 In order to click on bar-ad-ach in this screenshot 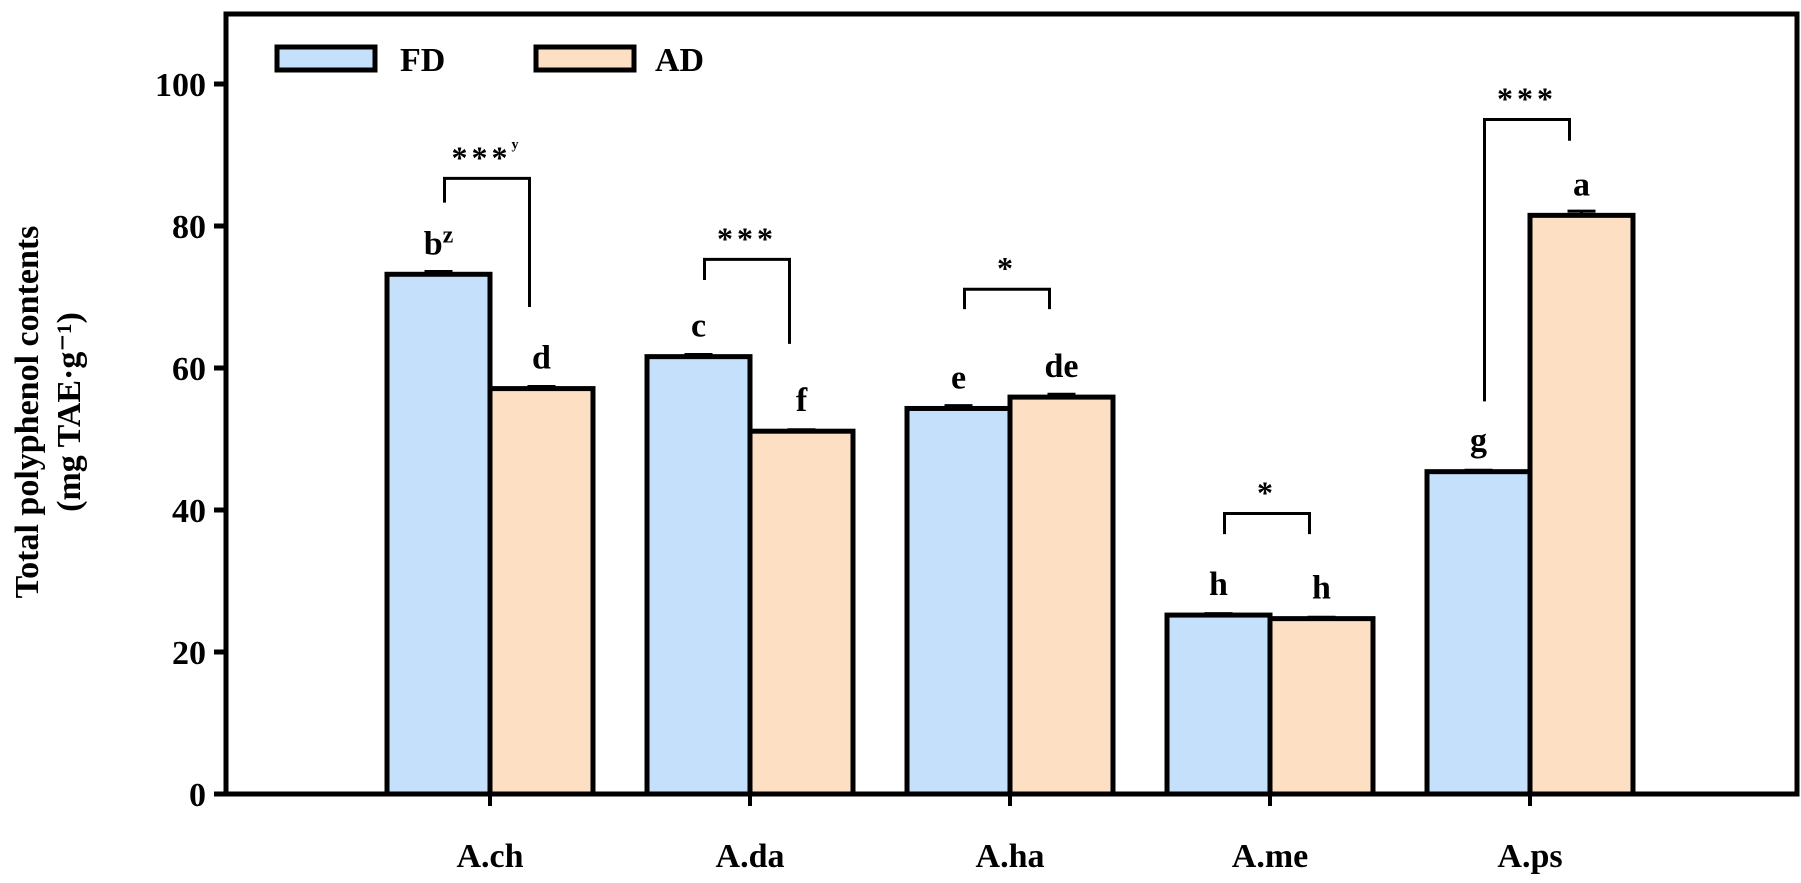, I will do `click(541, 591)`.